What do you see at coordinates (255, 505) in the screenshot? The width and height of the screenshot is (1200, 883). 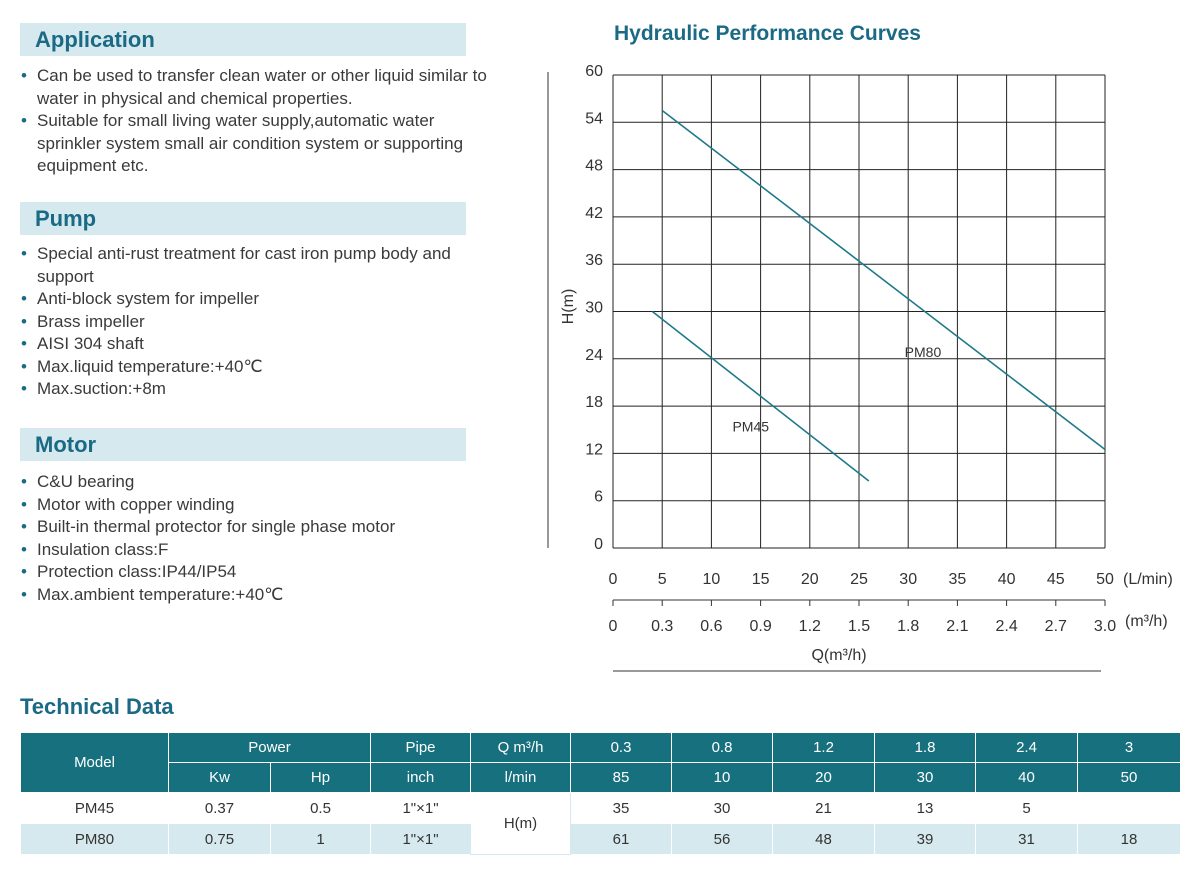 I see `list-item: Motor with copper winding` at bounding box center [255, 505].